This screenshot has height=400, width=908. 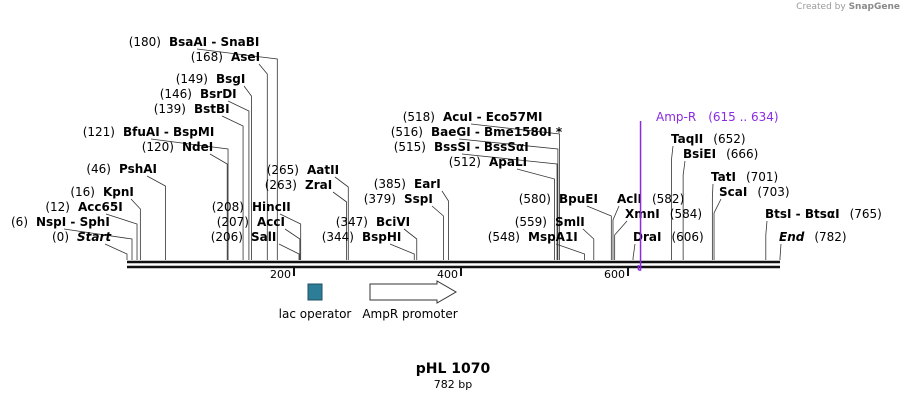 What do you see at coordinates (676, 117) in the screenshot?
I see `primer-name: Amp-R` at bounding box center [676, 117].